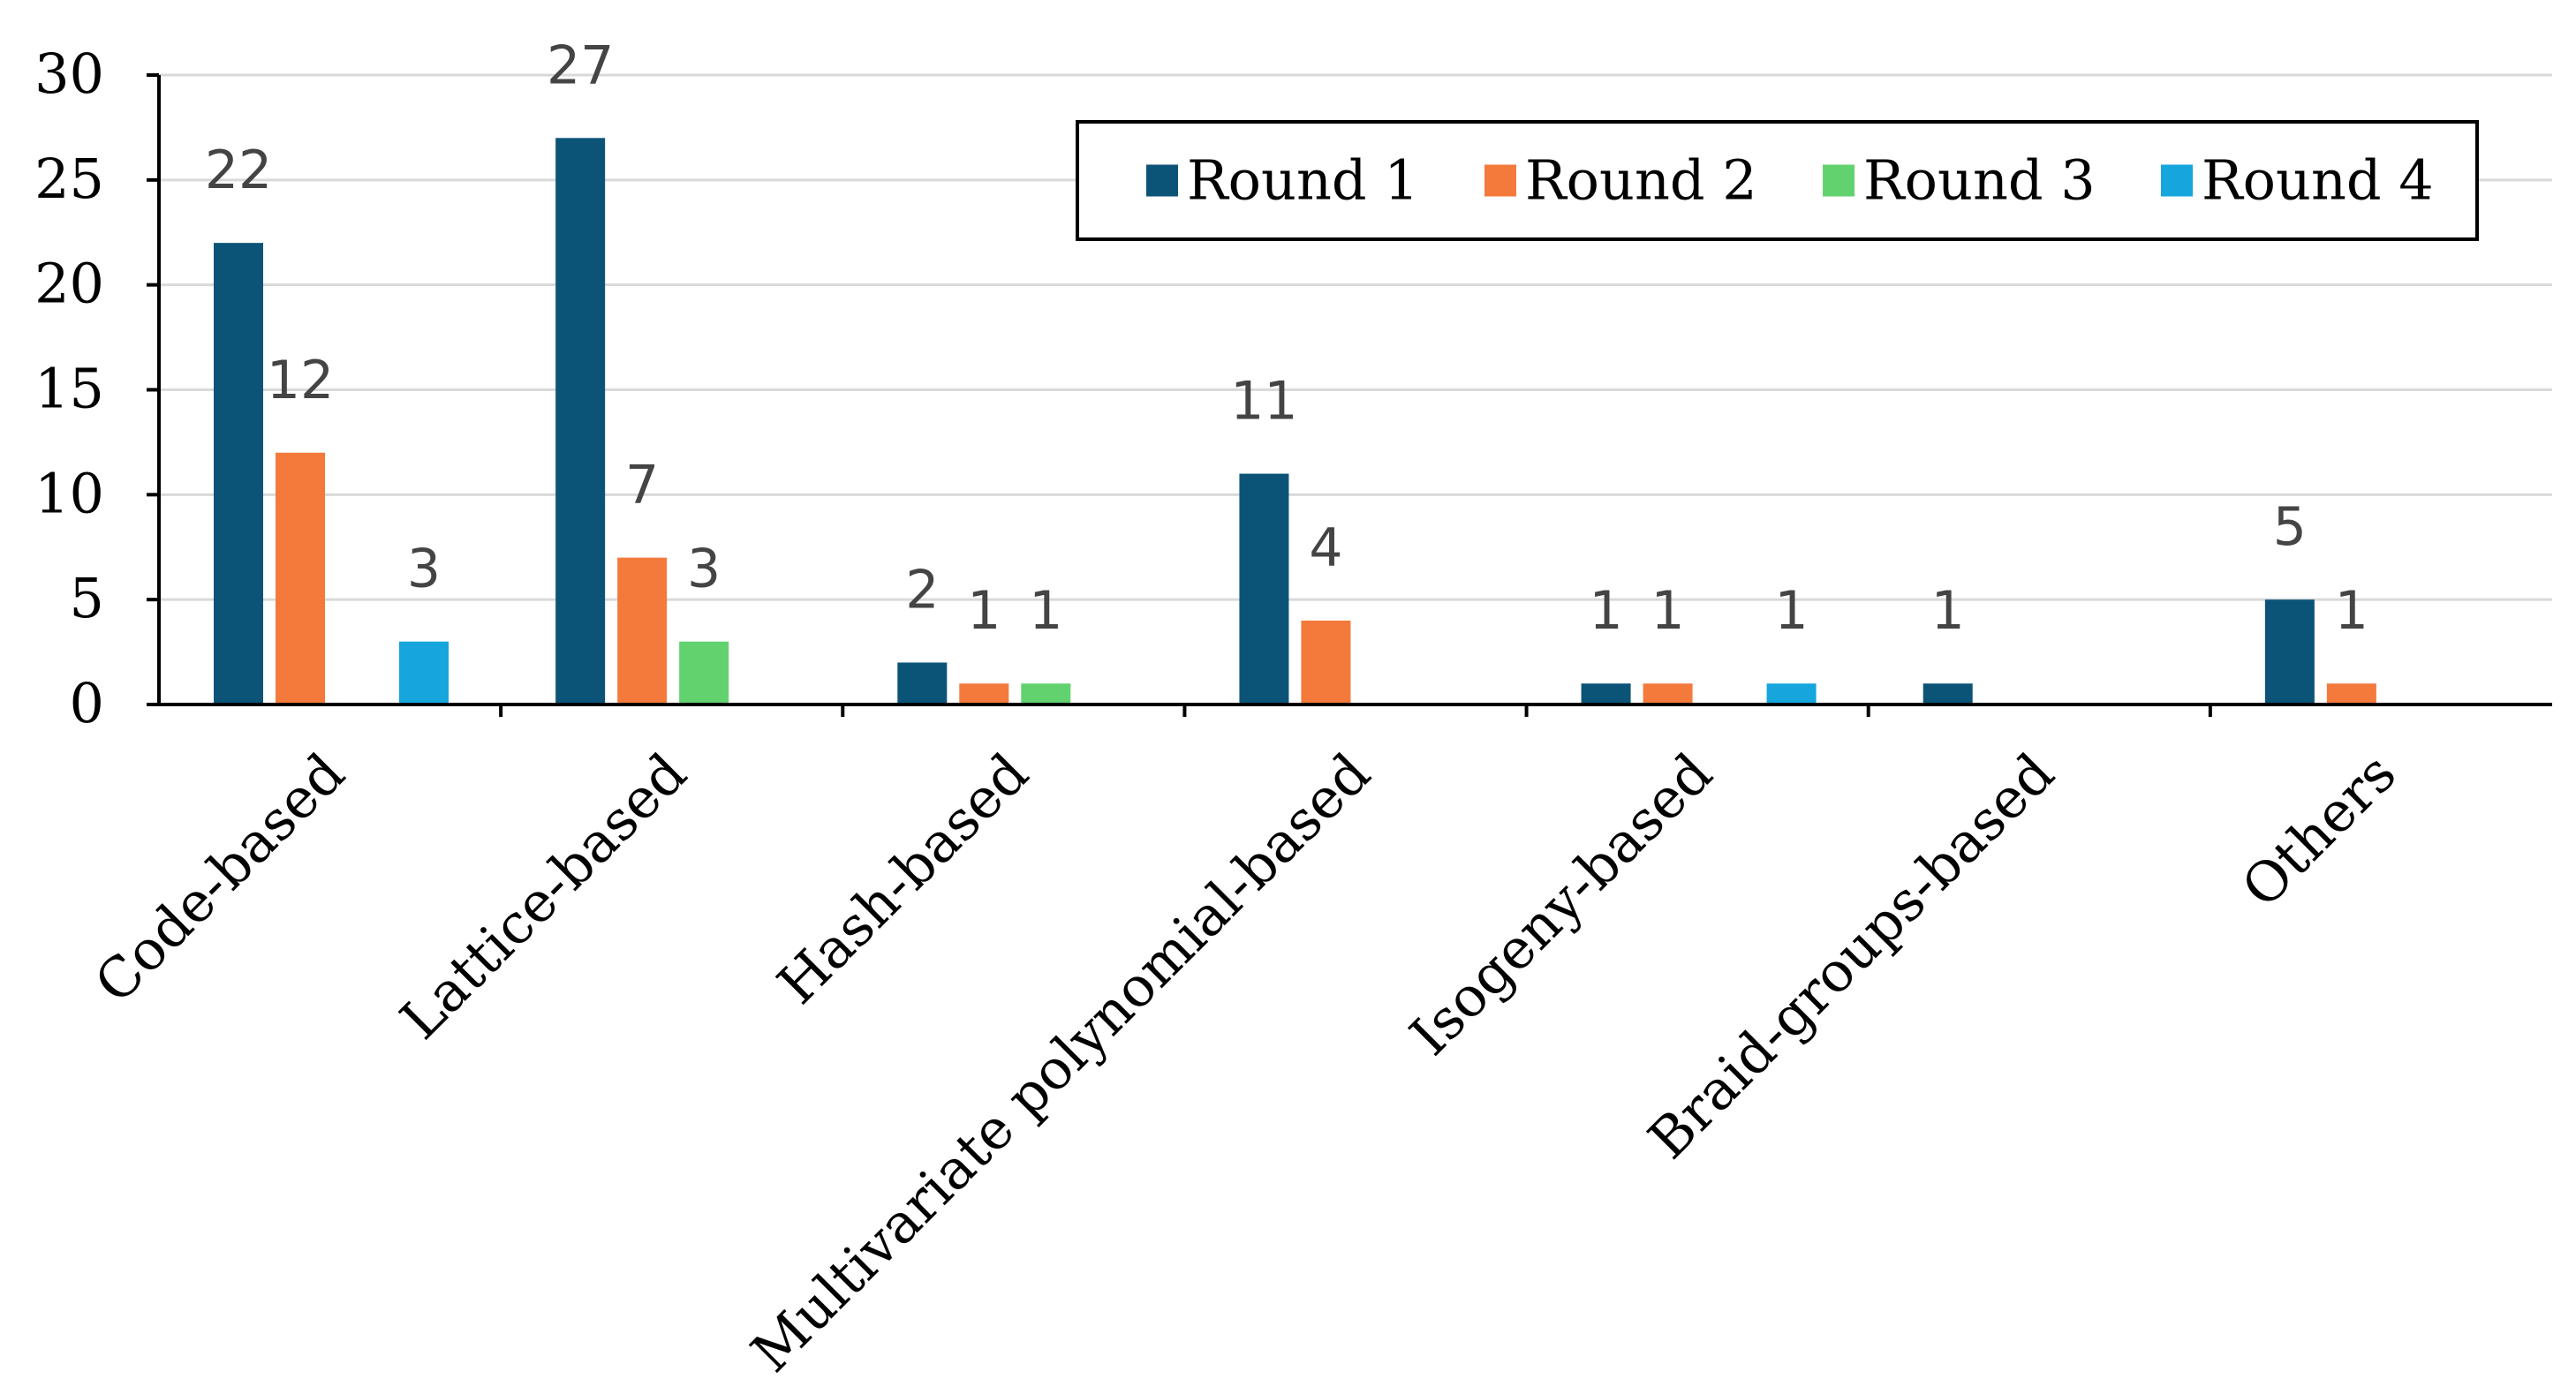 This screenshot has height=1394, width=2576. I want to click on y-tick-label: 15, so click(69, 389).